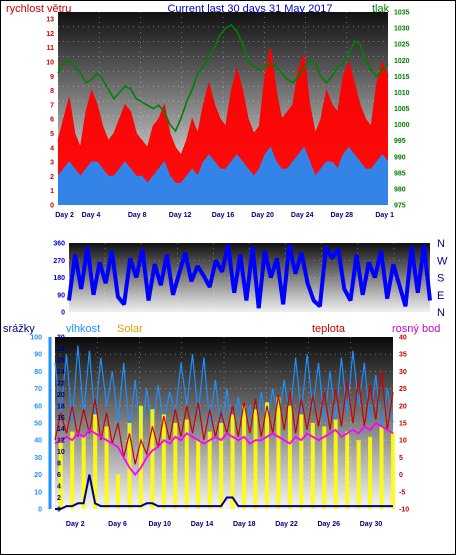 This screenshot has height=555, width=456. I want to click on wind-speed-tick-label: 7, so click(52, 105).